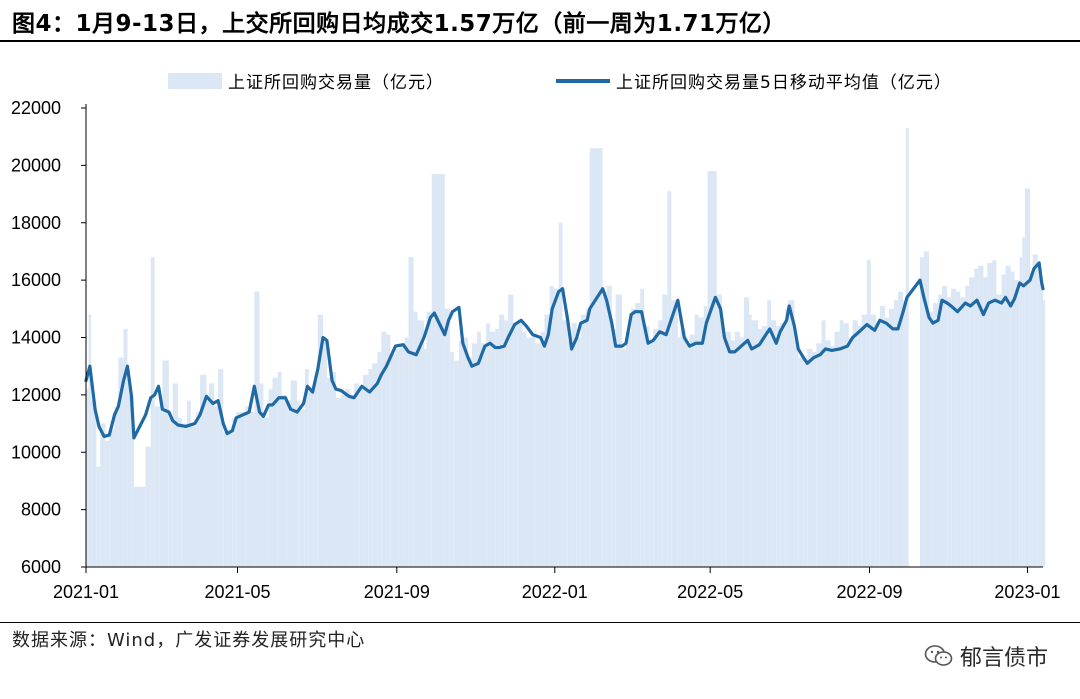  What do you see at coordinates (189, 640) in the screenshot?
I see `source-note: 数据来源：Wind，广发证券发展研究中心` at bounding box center [189, 640].